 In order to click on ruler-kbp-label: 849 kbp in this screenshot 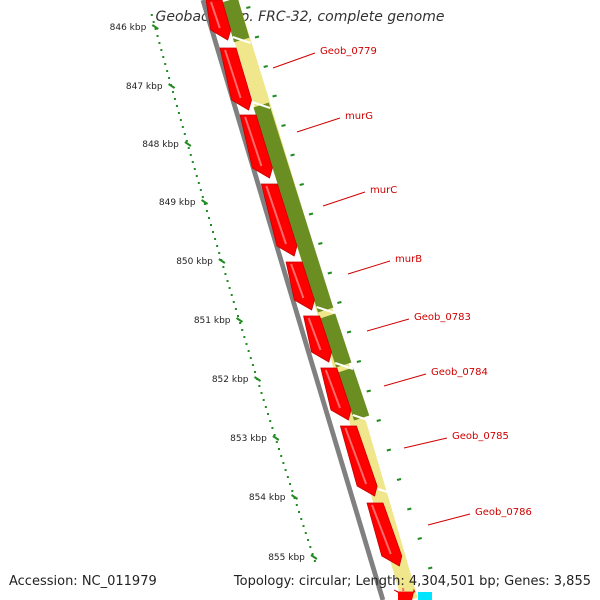, I will do `click(177, 203)`.